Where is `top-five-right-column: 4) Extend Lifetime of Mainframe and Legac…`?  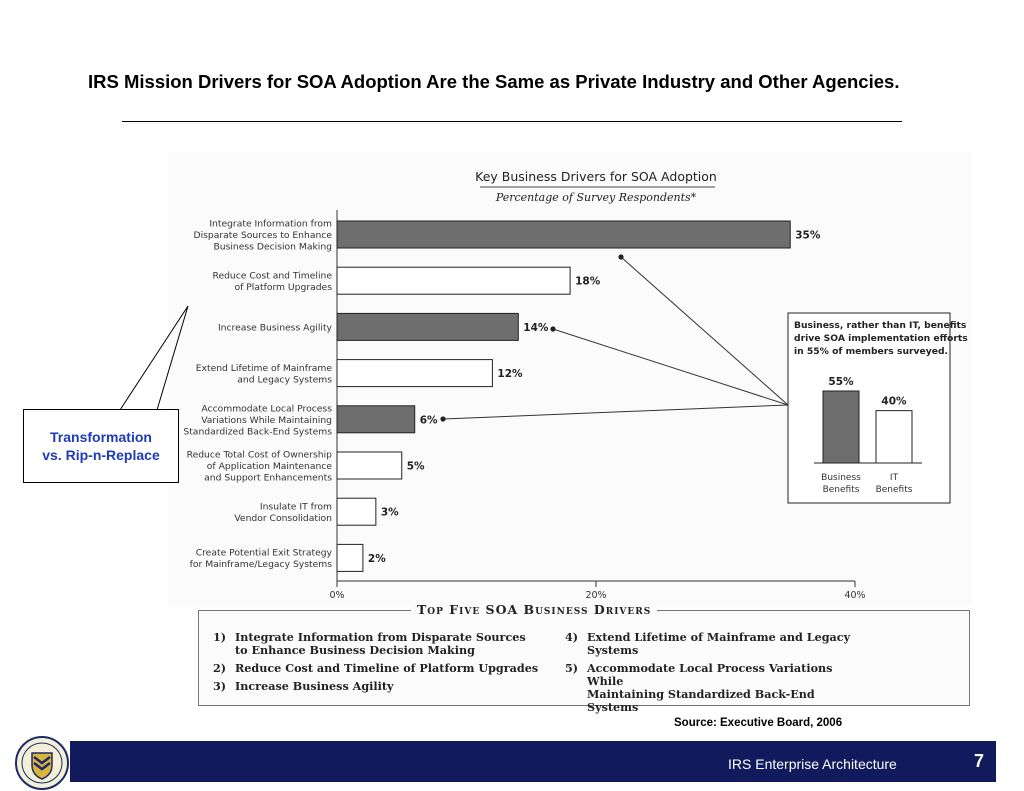 top-five-right-column: 4) Extend Lifetime of Mainframe and Legac… is located at coordinates (715, 675).